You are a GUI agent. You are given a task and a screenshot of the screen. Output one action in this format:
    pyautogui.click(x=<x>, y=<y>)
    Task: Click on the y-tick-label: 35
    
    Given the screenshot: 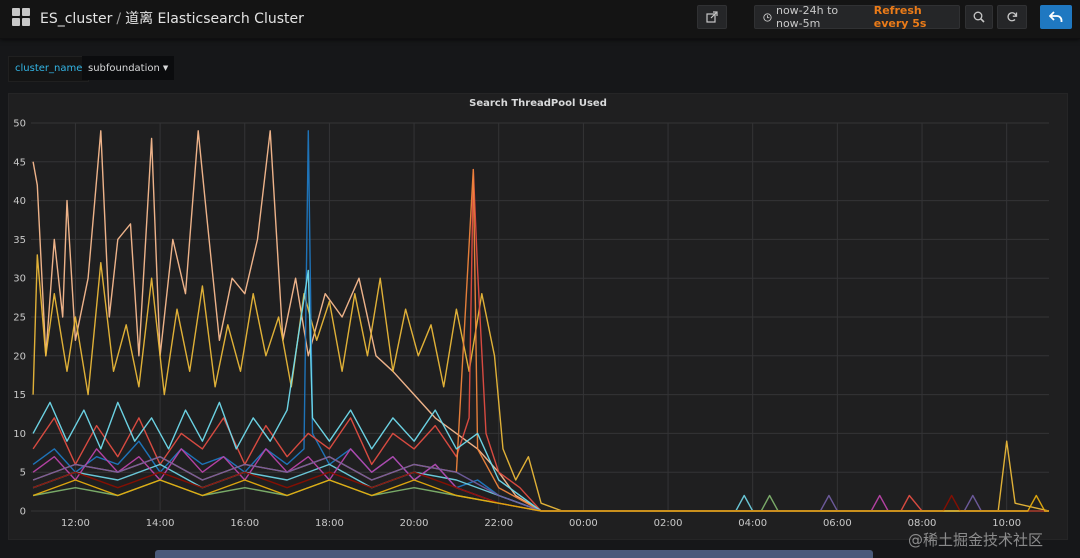 What is the action you would take?
    pyautogui.click(x=19, y=240)
    